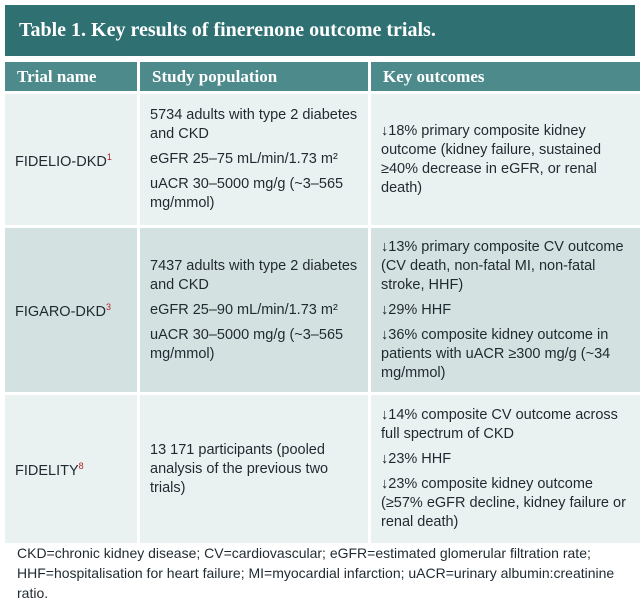  I want to click on population-line: eGFR 25–90 mL/min/1.73 m², so click(244, 309).